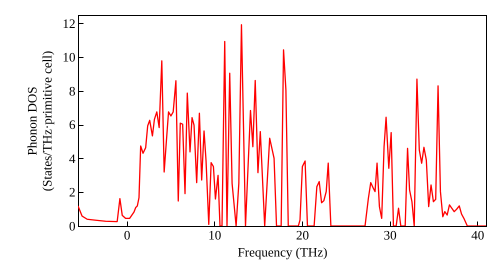 This screenshot has width=500, height=280. Describe the element at coordinates (72, 192) in the screenshot. I see `y-tick-label: 2` at that location.